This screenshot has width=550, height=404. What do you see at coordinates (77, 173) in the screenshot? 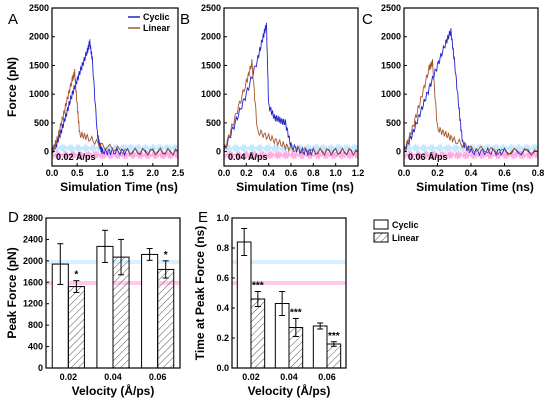
I see `x-tick-label: 0.5` at bounding box center [77, 173].